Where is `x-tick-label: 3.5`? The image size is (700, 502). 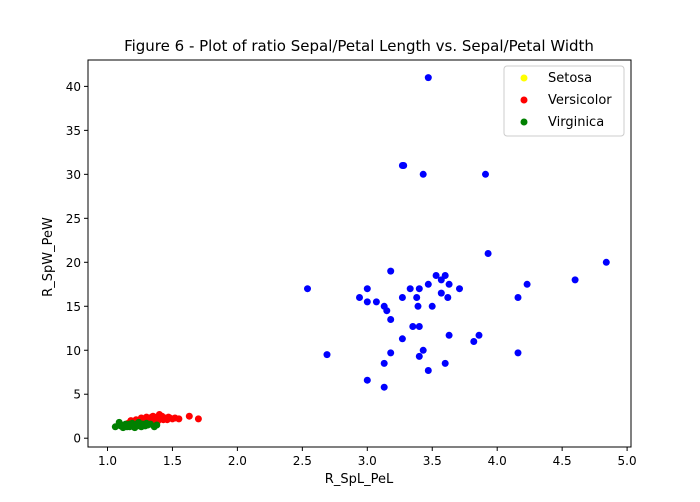
x-tick-label: 3.5 is located at coordinates (432, 461).